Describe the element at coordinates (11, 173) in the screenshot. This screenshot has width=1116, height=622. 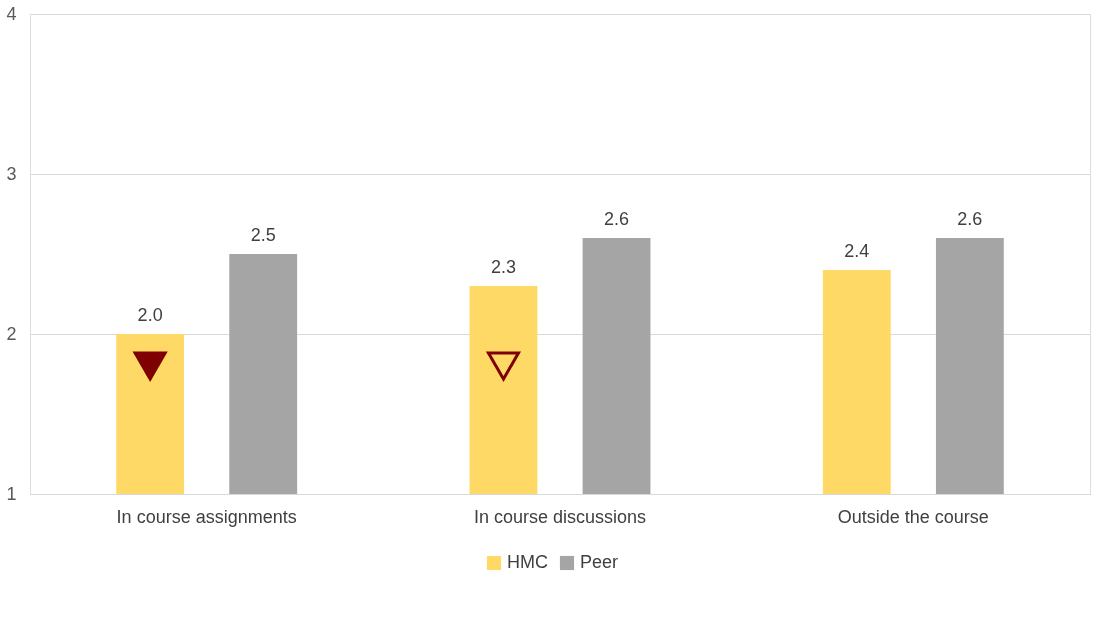
I see `y-tick-label: 3` at that location.